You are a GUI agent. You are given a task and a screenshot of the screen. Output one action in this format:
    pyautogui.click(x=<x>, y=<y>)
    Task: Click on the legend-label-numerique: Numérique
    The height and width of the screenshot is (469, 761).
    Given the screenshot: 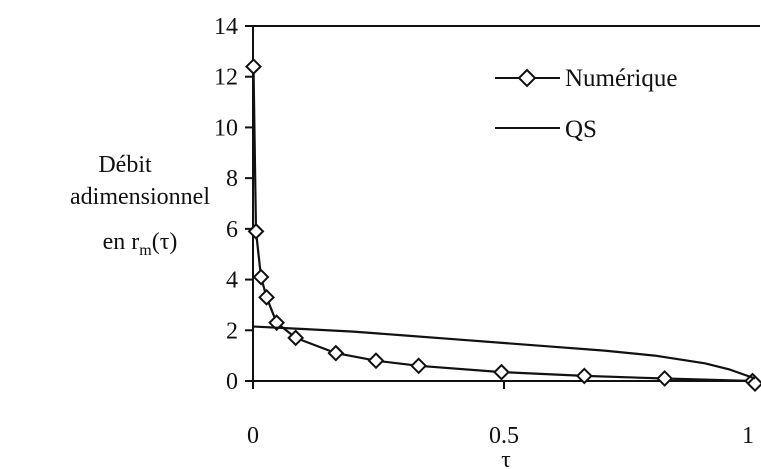 What is the action you would take?
    pyautogui.click(x=621, y=78)
    